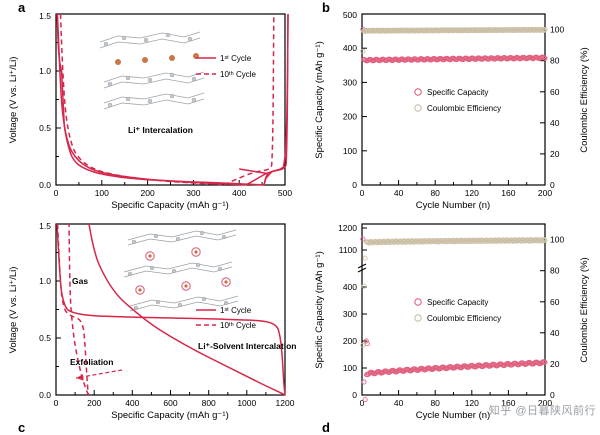  Describe the element at coordinates (181, 270) in the screenshot. I see `panel-c-inset-structure` at that location.